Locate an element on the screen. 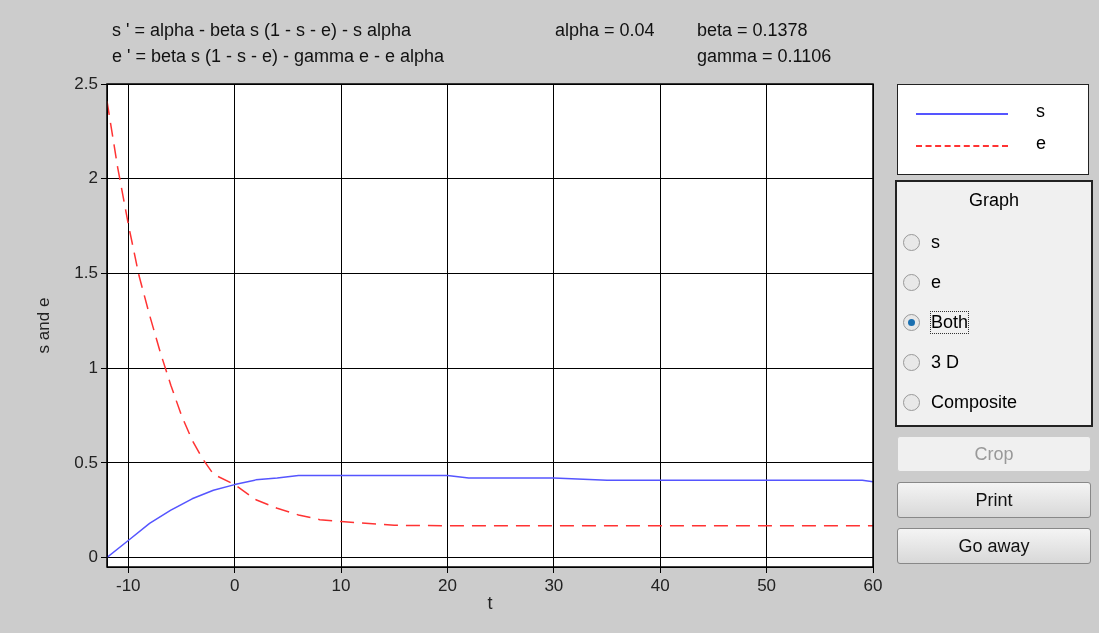 The image size is (1099, 633). y-tick-label: 1.5 is located at coordinates (86, 273).